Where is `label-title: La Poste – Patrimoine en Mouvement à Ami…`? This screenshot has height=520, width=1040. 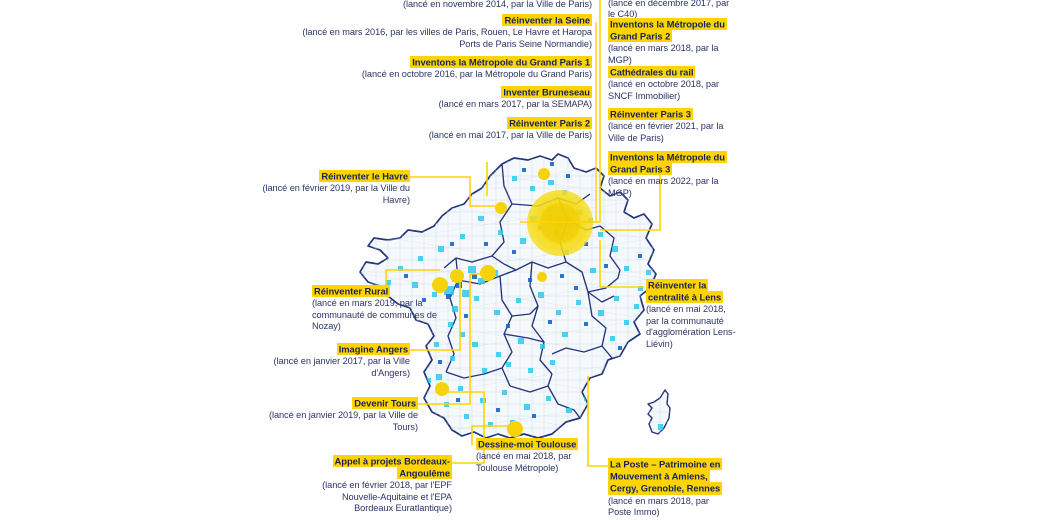 label-title: La Poste – Patrimoine en Mouvement à Ami… is located at coordinates (665, 476).